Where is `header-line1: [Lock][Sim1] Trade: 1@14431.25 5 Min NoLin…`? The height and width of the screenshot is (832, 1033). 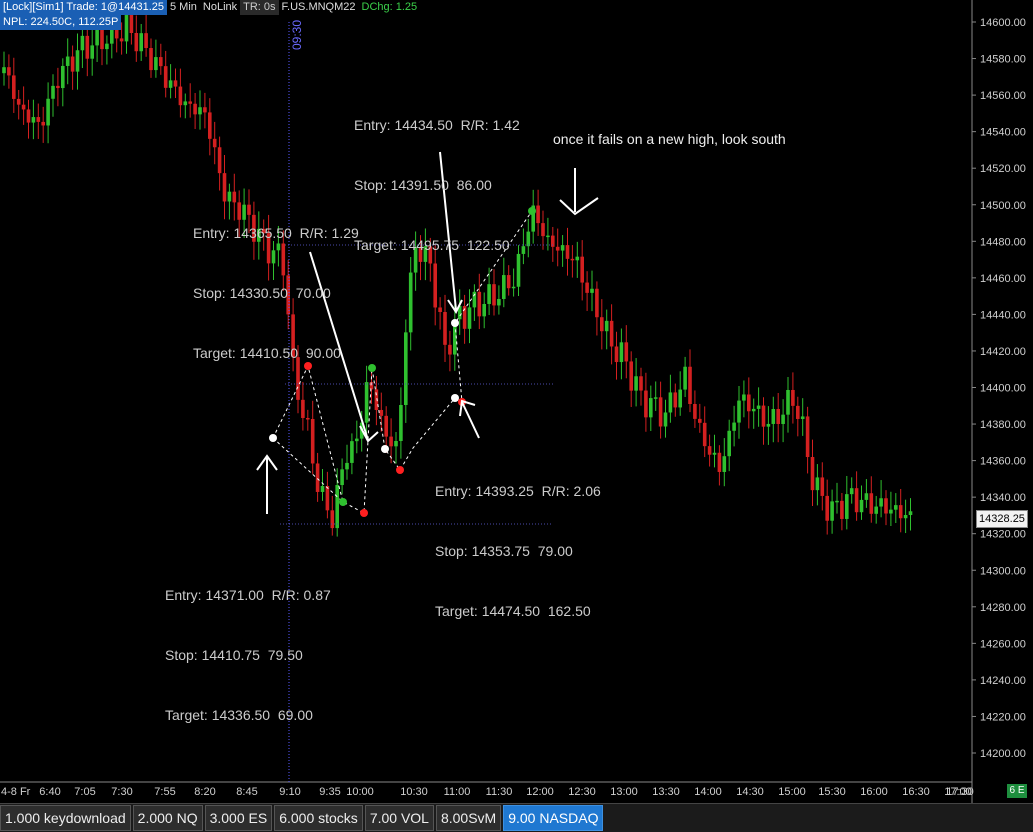 header-line1: [Lock][Sim1] Trade: 1@14431.25 5 Min NoLin… is located at coordinates (210, 7).